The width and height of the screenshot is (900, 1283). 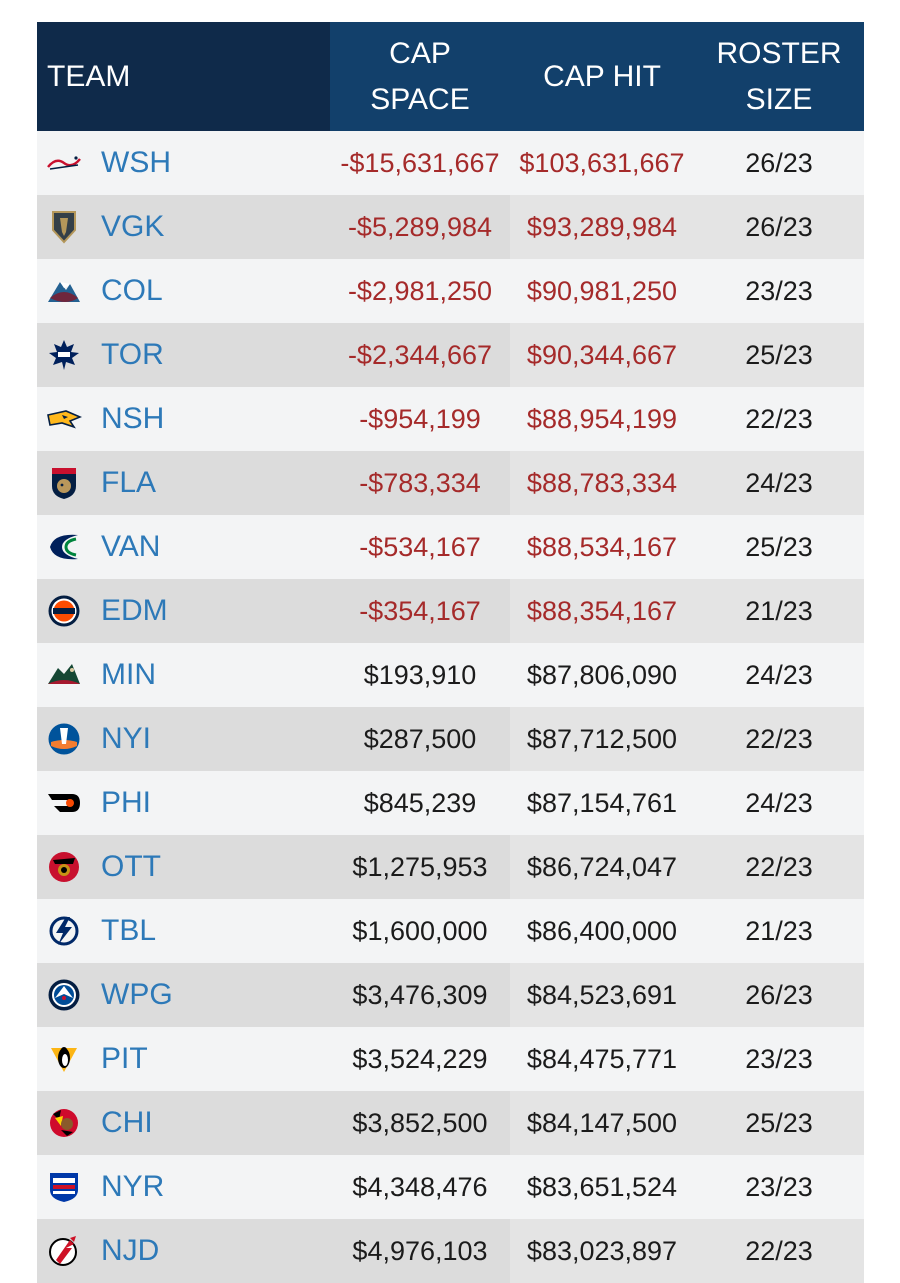 I want to click on team-abbr: COL, so click(x=132, y=290).